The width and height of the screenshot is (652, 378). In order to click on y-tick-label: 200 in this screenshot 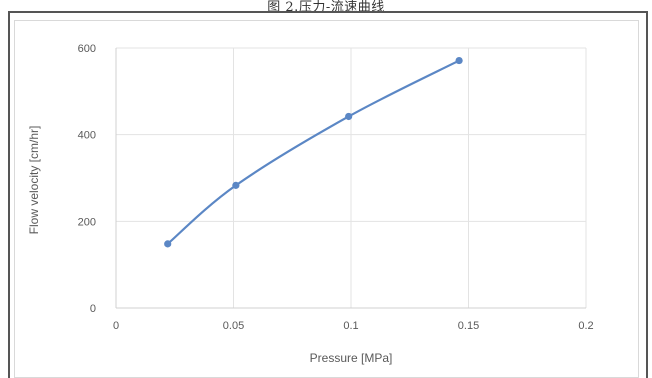, I will do `click(87, 222)`.